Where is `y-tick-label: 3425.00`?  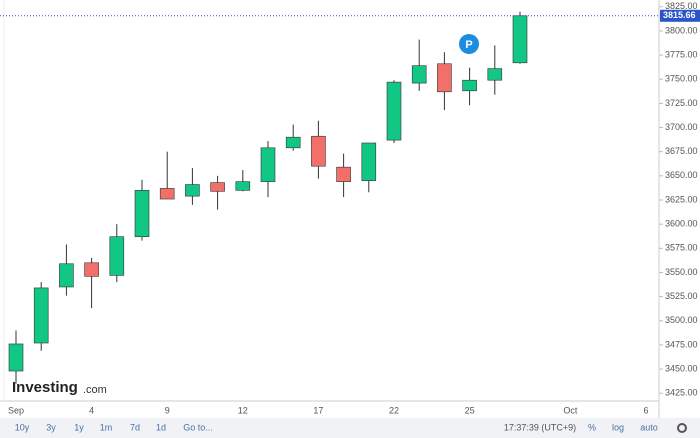
y-tick-label: 3425.00 is located at coordinates (681, 393).